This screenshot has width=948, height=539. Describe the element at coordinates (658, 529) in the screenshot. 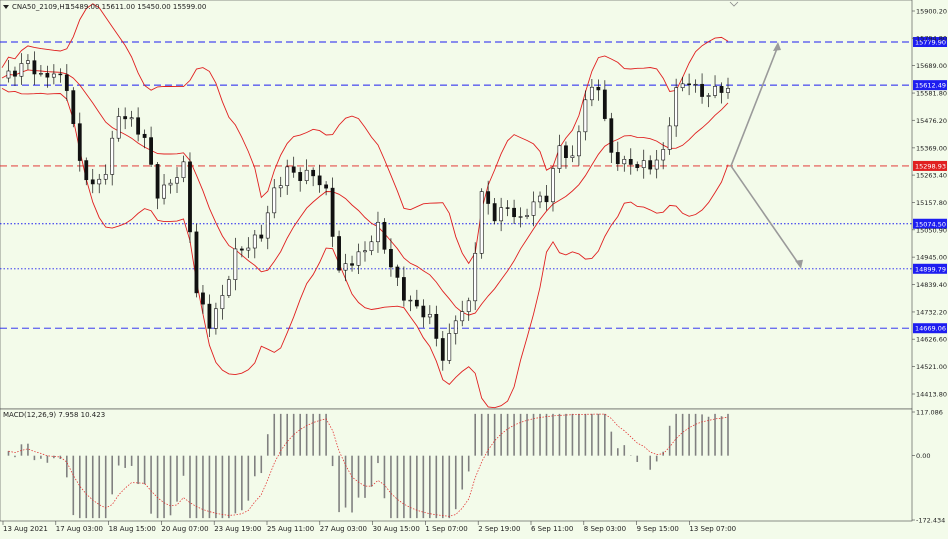

I see `time-tick-label: 9 Sep 15:00` at that location.